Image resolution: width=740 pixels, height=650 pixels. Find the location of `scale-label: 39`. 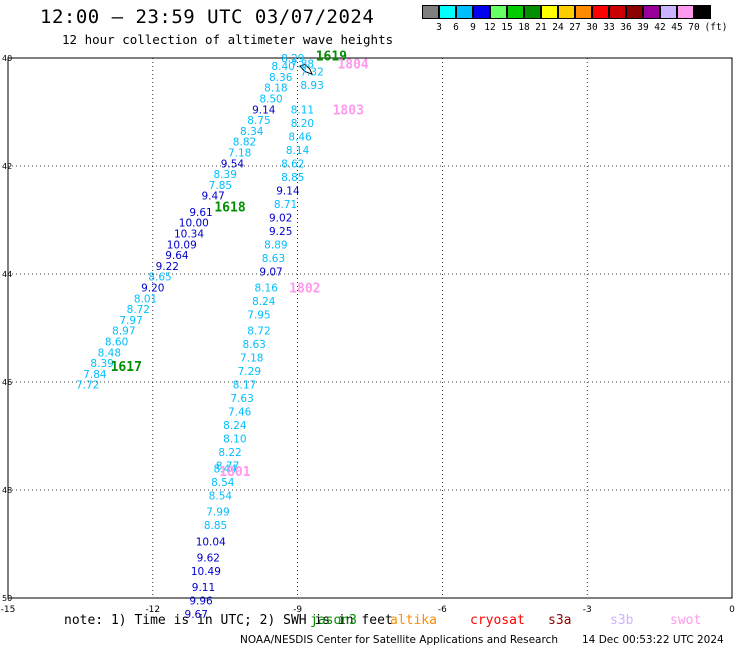

scale-label: 39 is located at coordinates (643, 27).